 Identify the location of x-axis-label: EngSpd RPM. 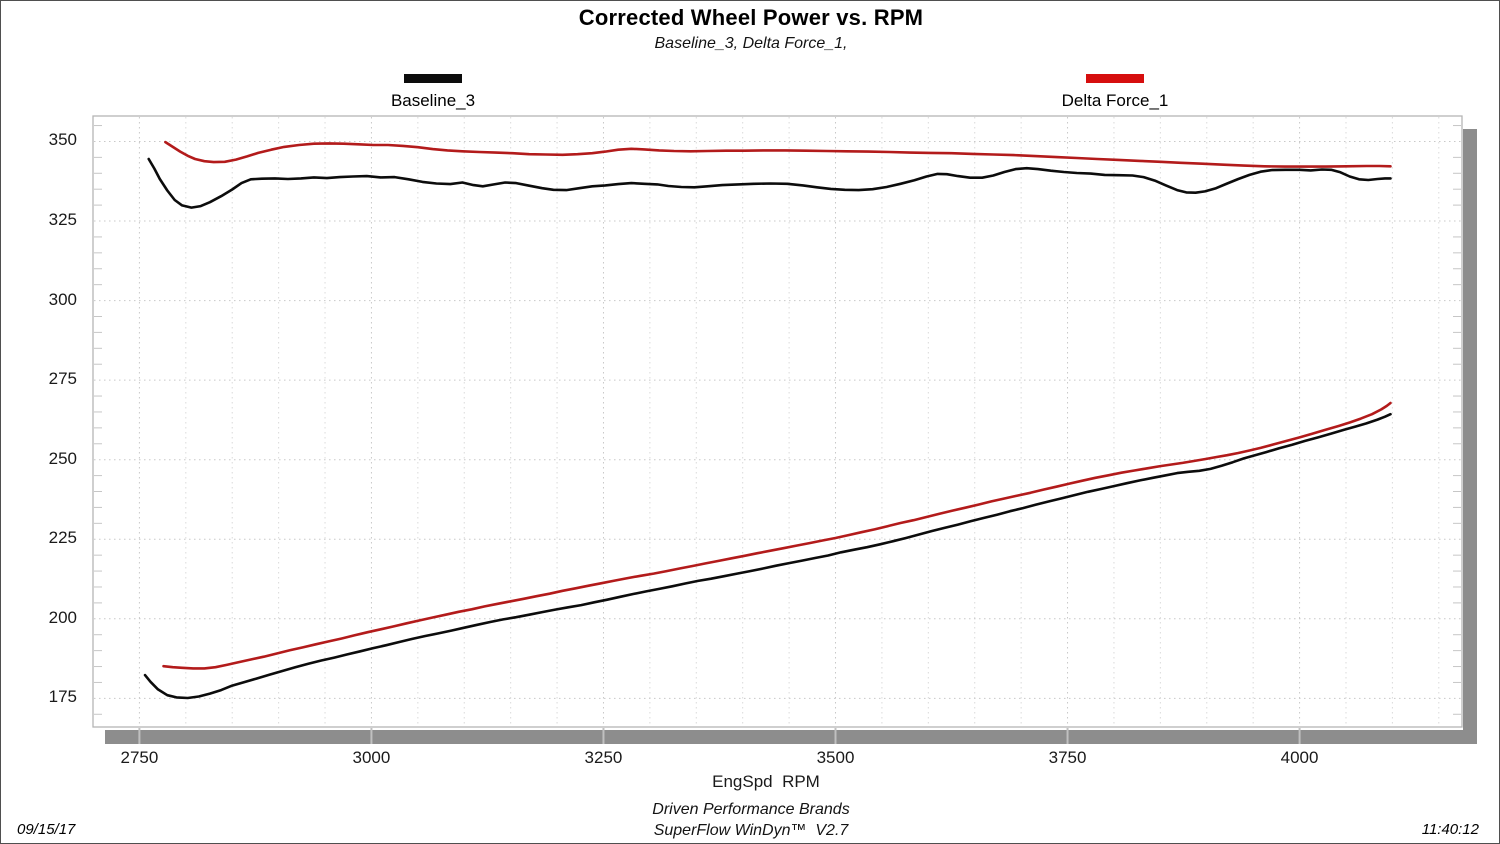
(766, 781).